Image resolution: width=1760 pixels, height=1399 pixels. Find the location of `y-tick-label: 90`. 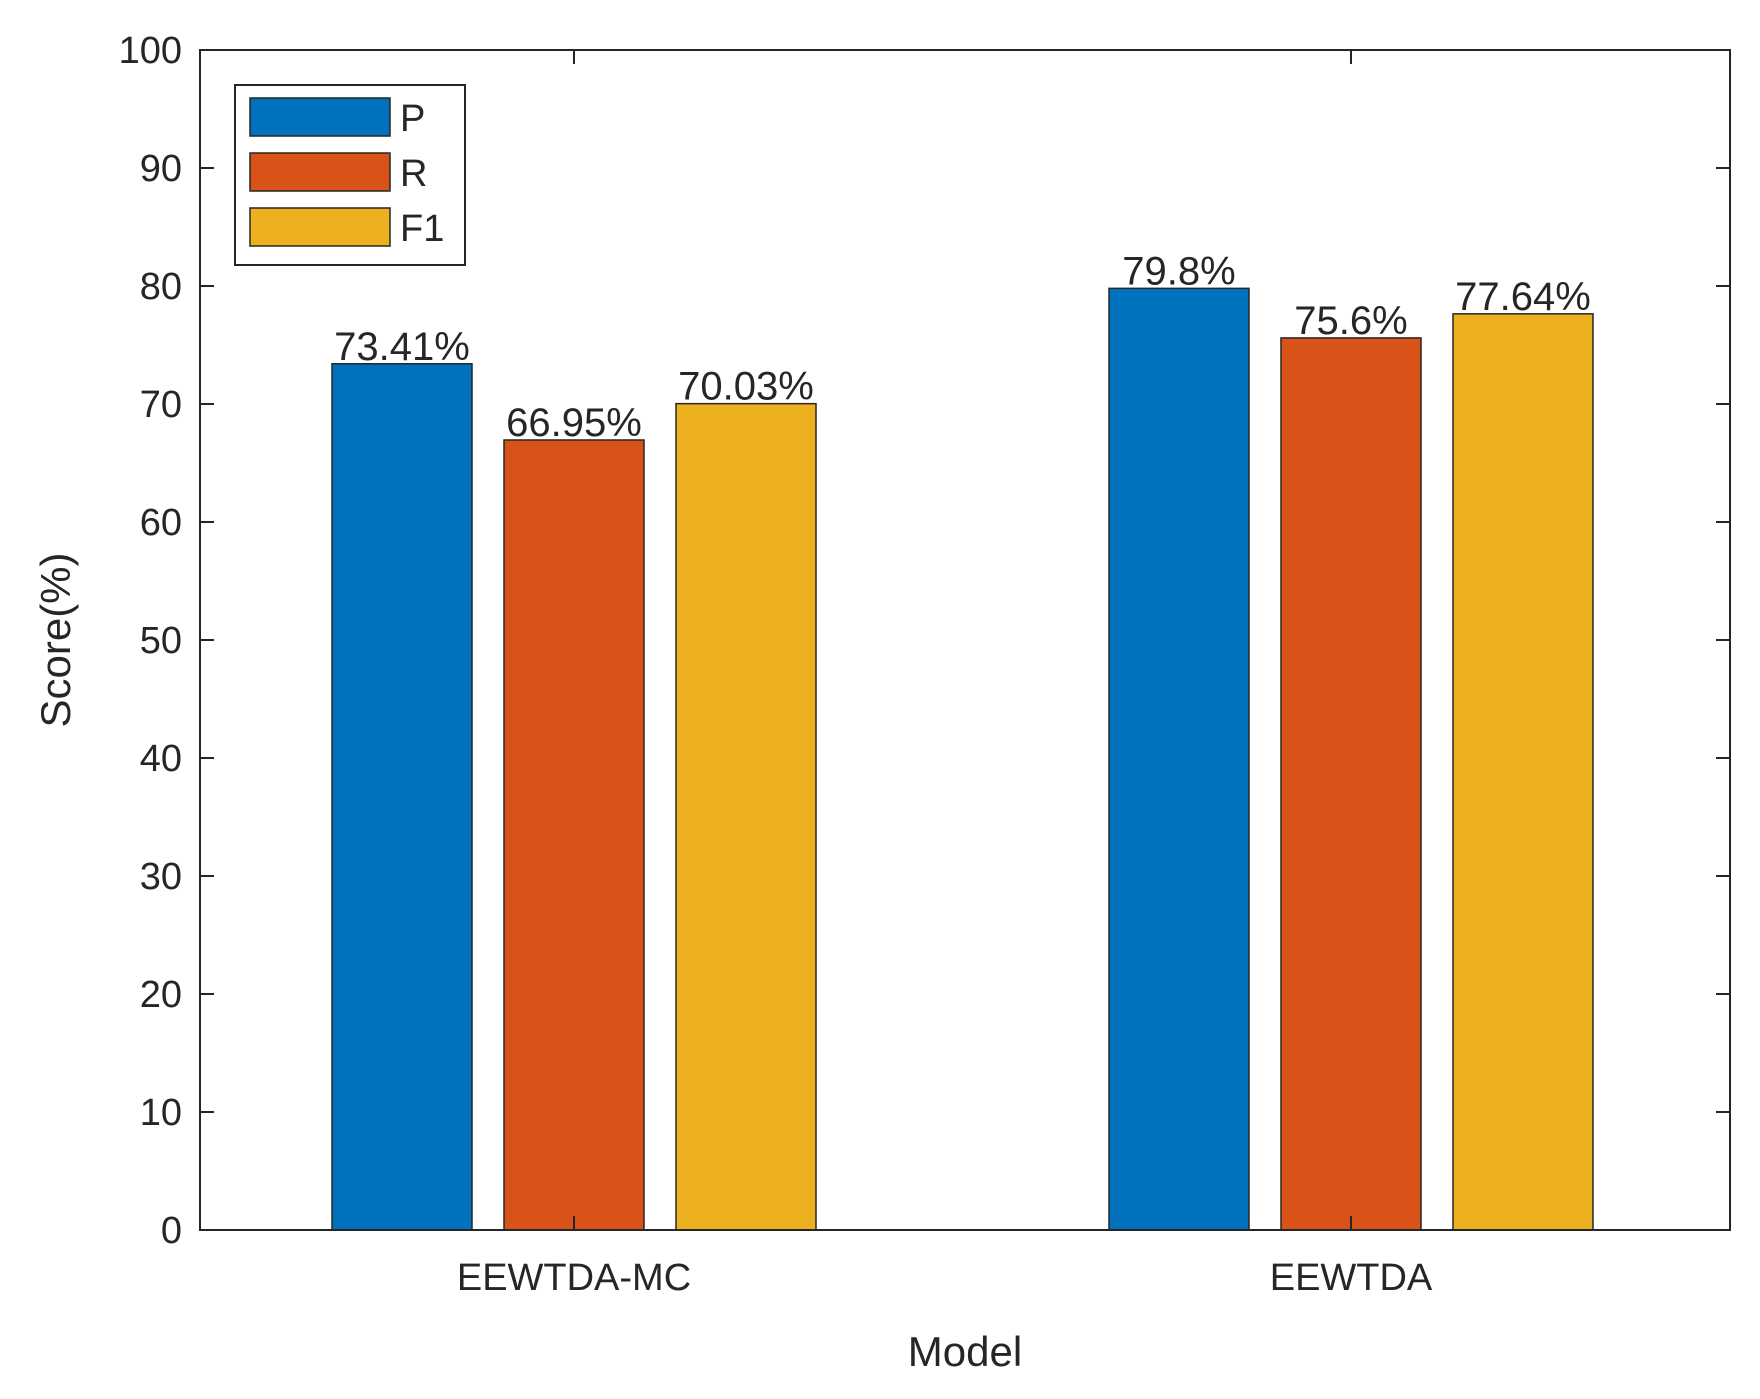

y-tick-label: 90 is located at coordinates (161, 169).